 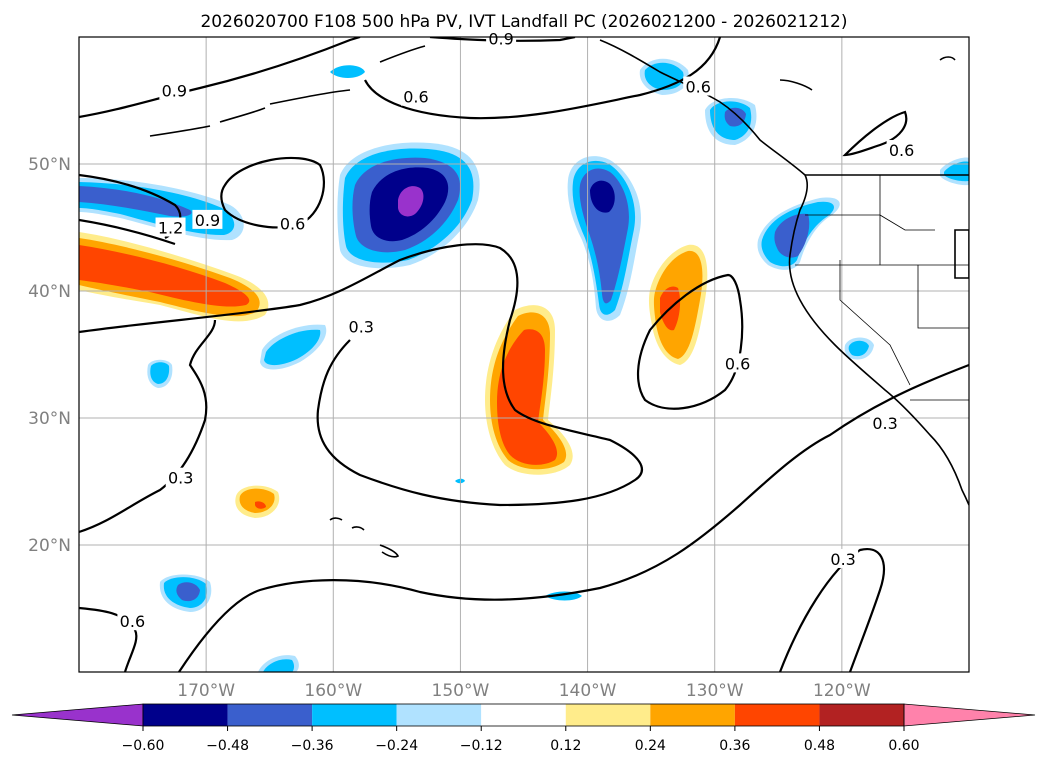 What do you see at coordinates (206, 691) in the screenshot?
I see `lon-tick-label: 170°W` at bounding box center [206, 691].